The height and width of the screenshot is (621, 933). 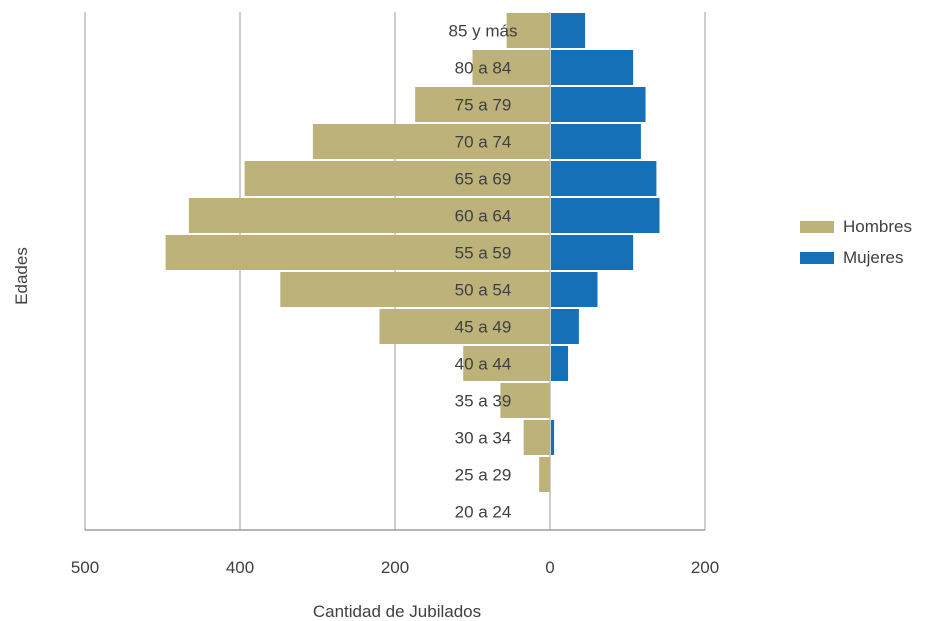 I want to click on category-label: 60 a 64, so click(x=483, y=216).